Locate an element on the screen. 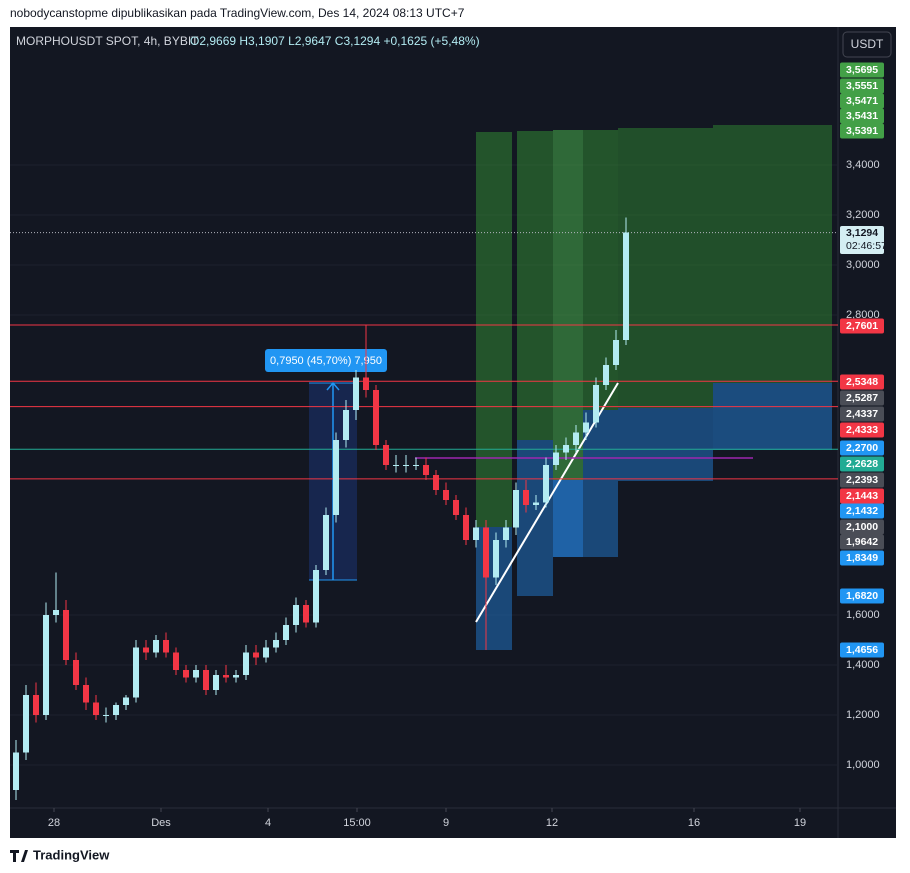  price-label: 1,6820 is located at coordinates (862, 596).